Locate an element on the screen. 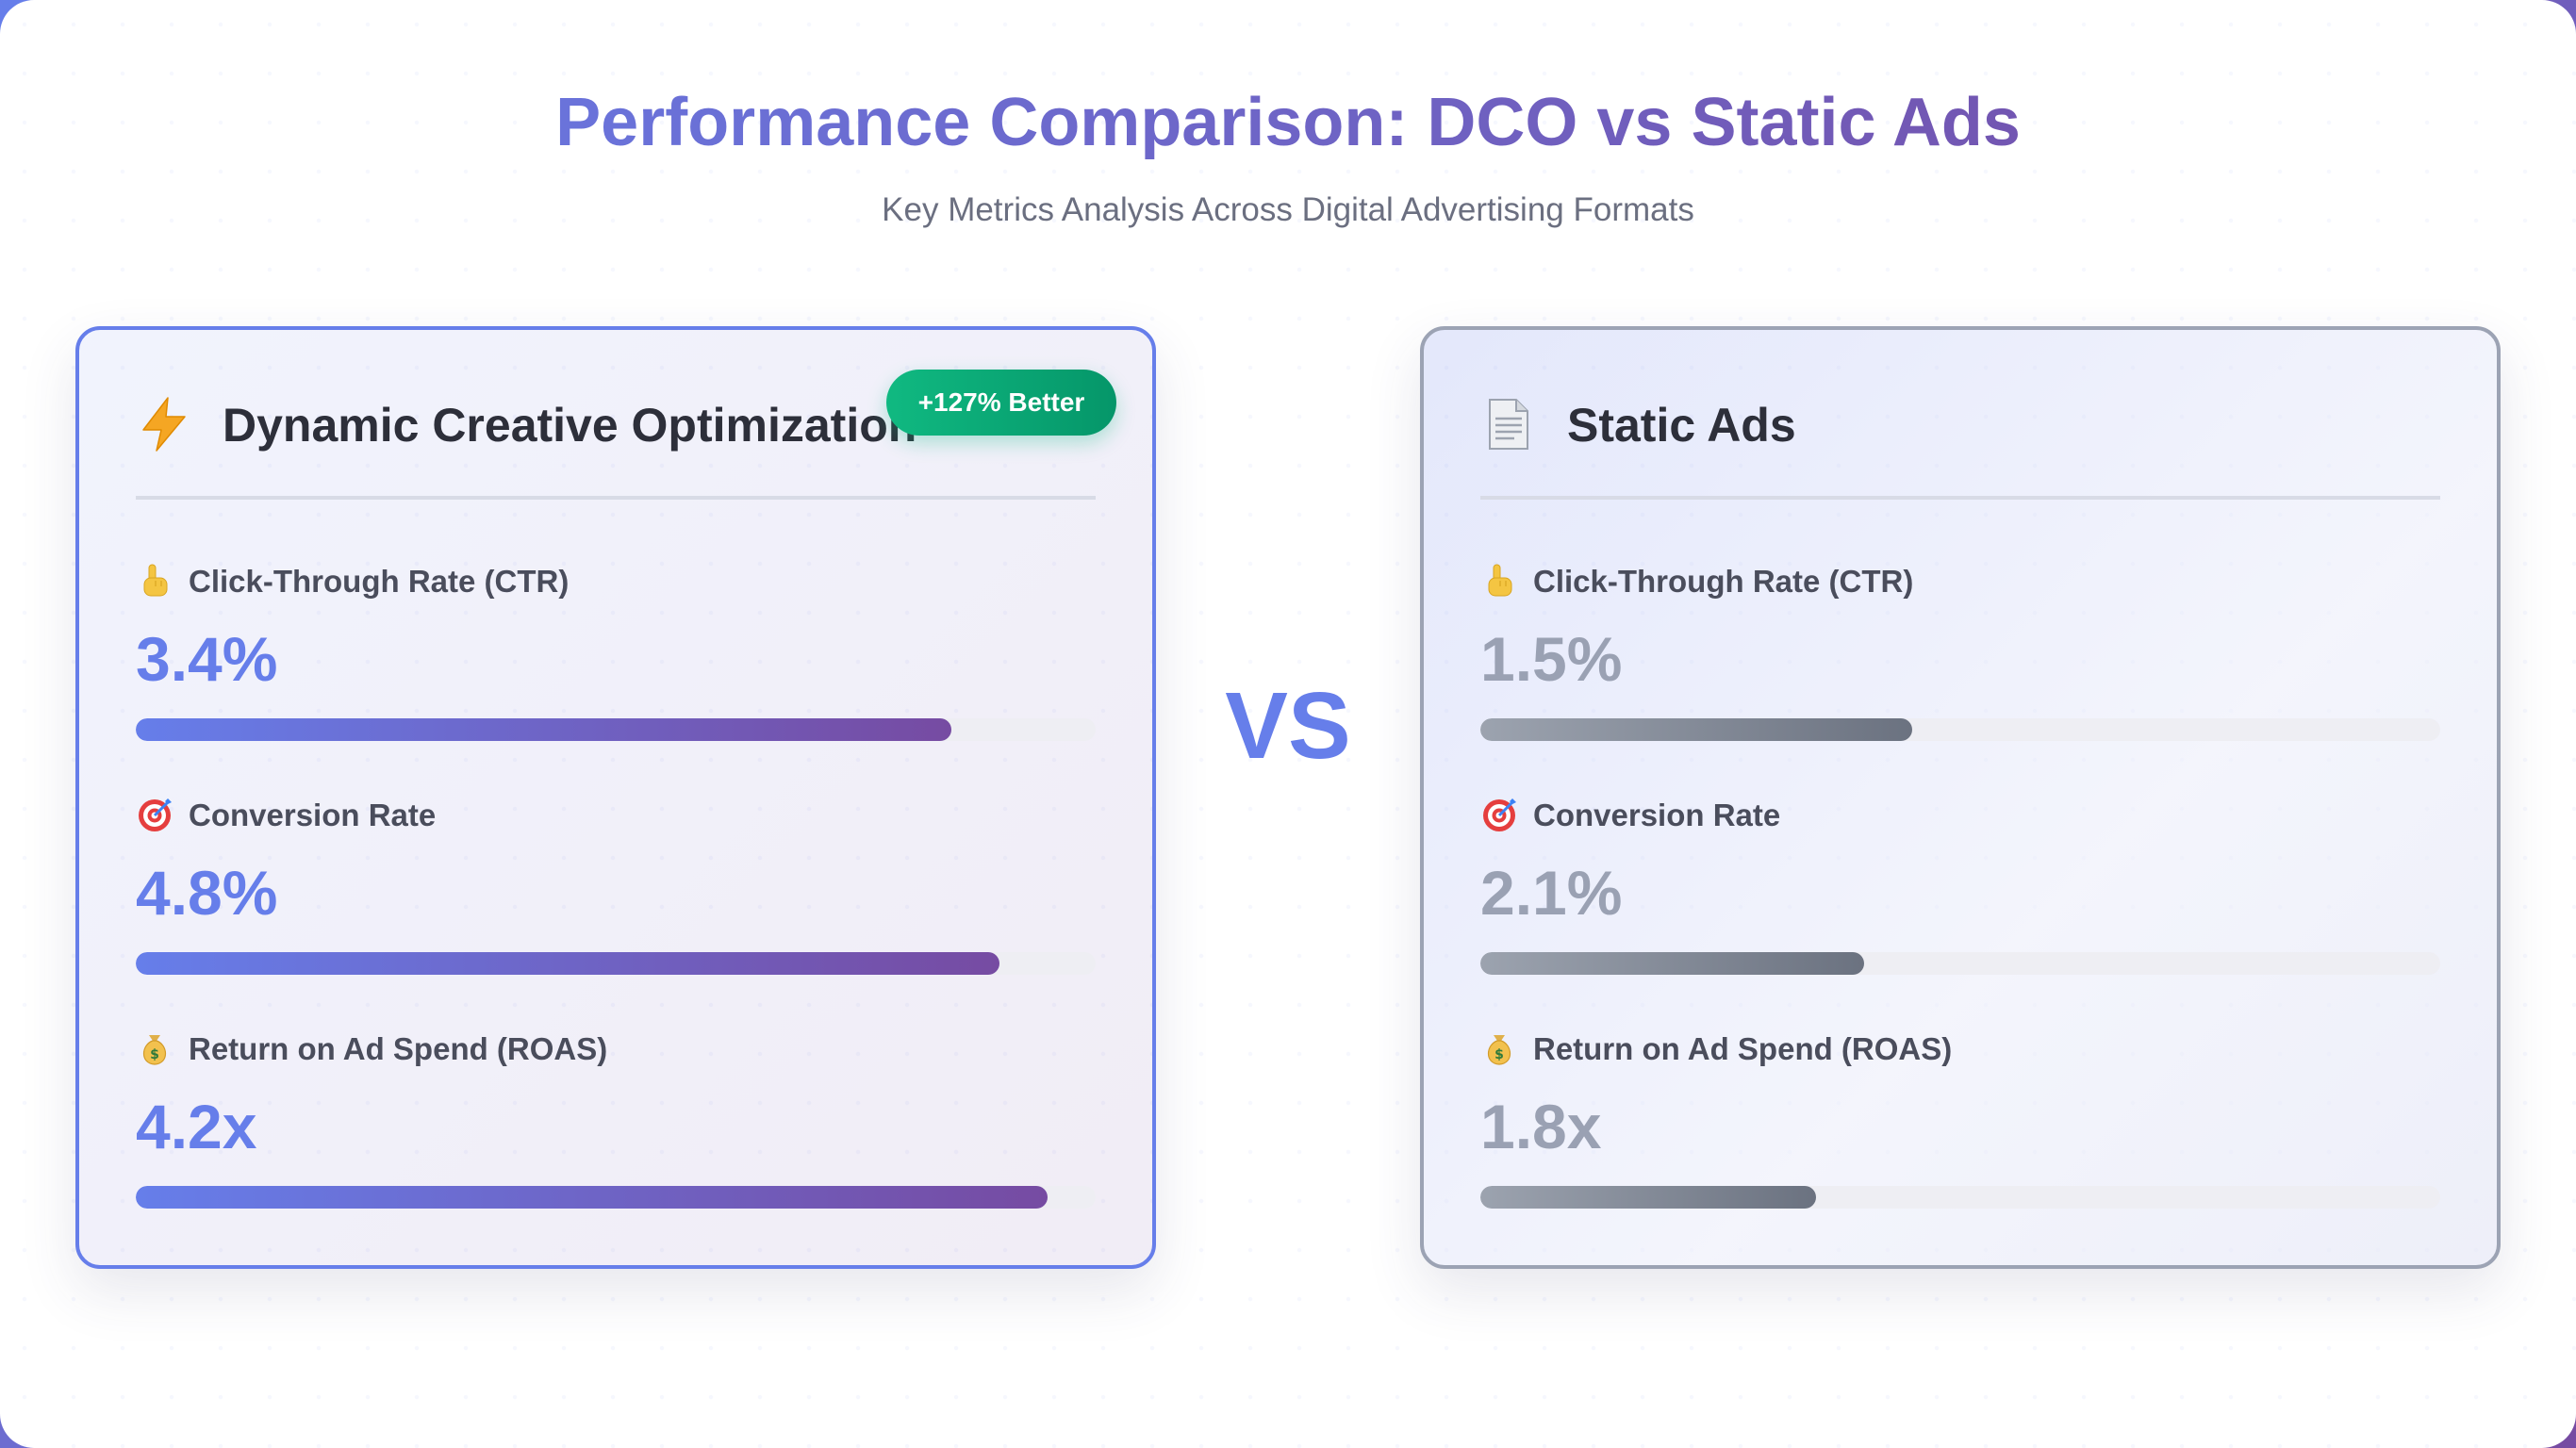 This screenshot has width=2576, height=1448. dco-card-header: Dynamic Creative Optimization is located at coordinates (616, 432).